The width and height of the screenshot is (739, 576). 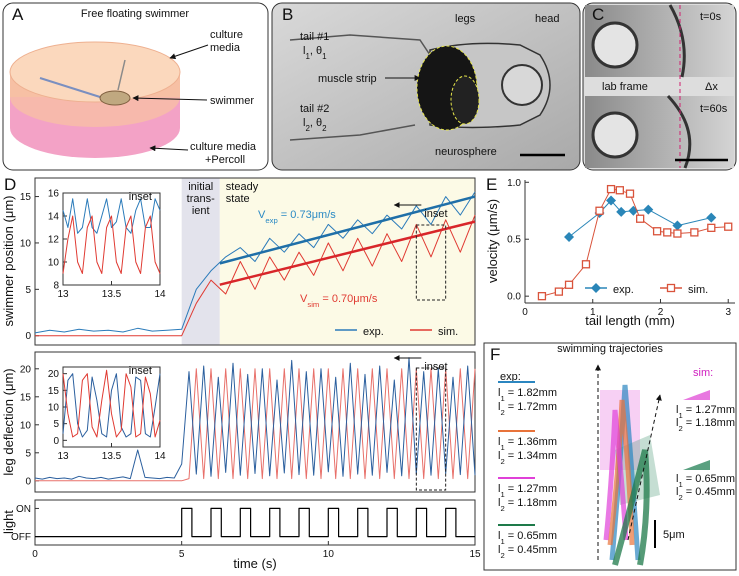 What do you see at coordinates (56, 424) in the screenshot?
I see `y-tick-label: 5` at bounding box center [56, 424].